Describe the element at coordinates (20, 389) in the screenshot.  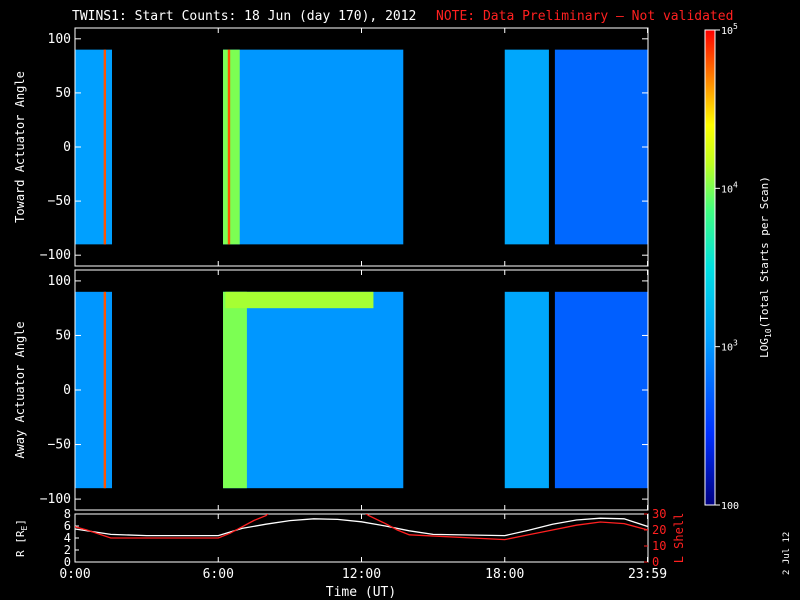
I see `away-ylabel: Away Actuator Angle` at that location.